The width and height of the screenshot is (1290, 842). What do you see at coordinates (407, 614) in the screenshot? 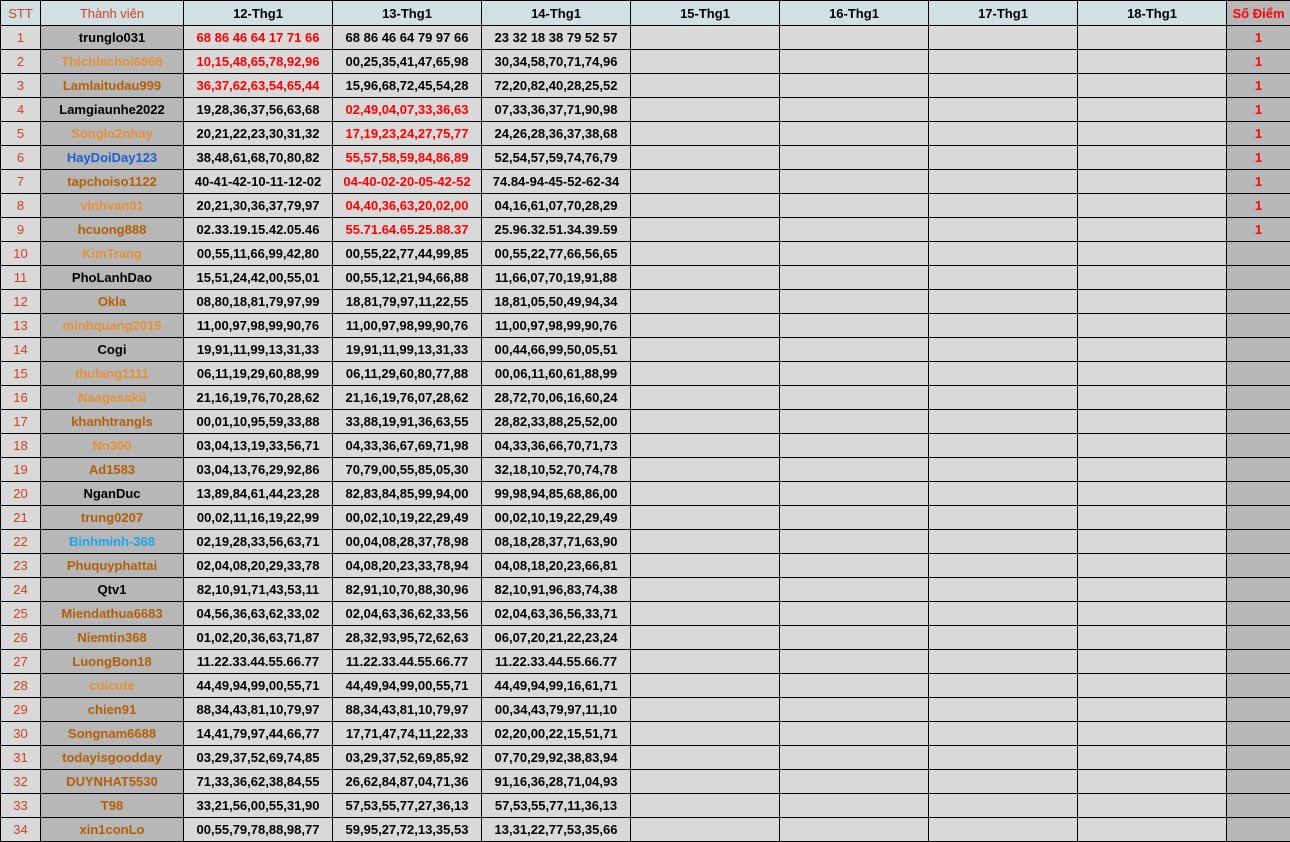
I see `day-cell: 02,04,63,36,62,33,56` at bounding box center [407, 614].